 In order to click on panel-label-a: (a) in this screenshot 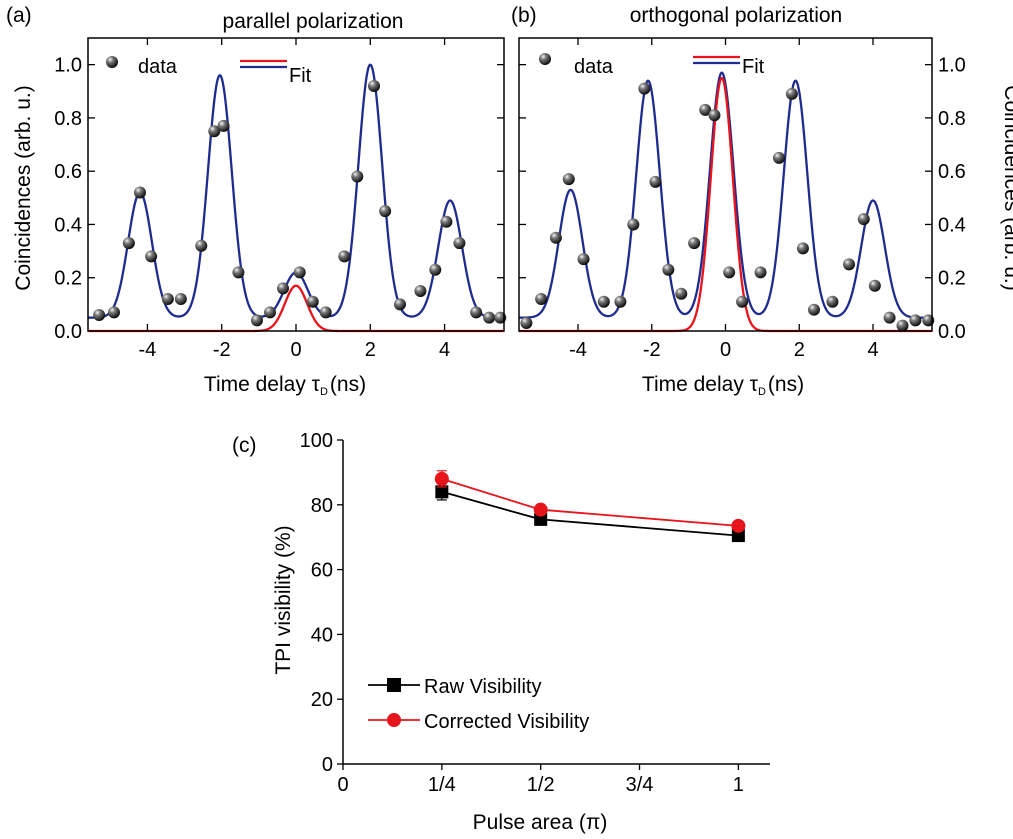, I will do `click(19, 15)`.